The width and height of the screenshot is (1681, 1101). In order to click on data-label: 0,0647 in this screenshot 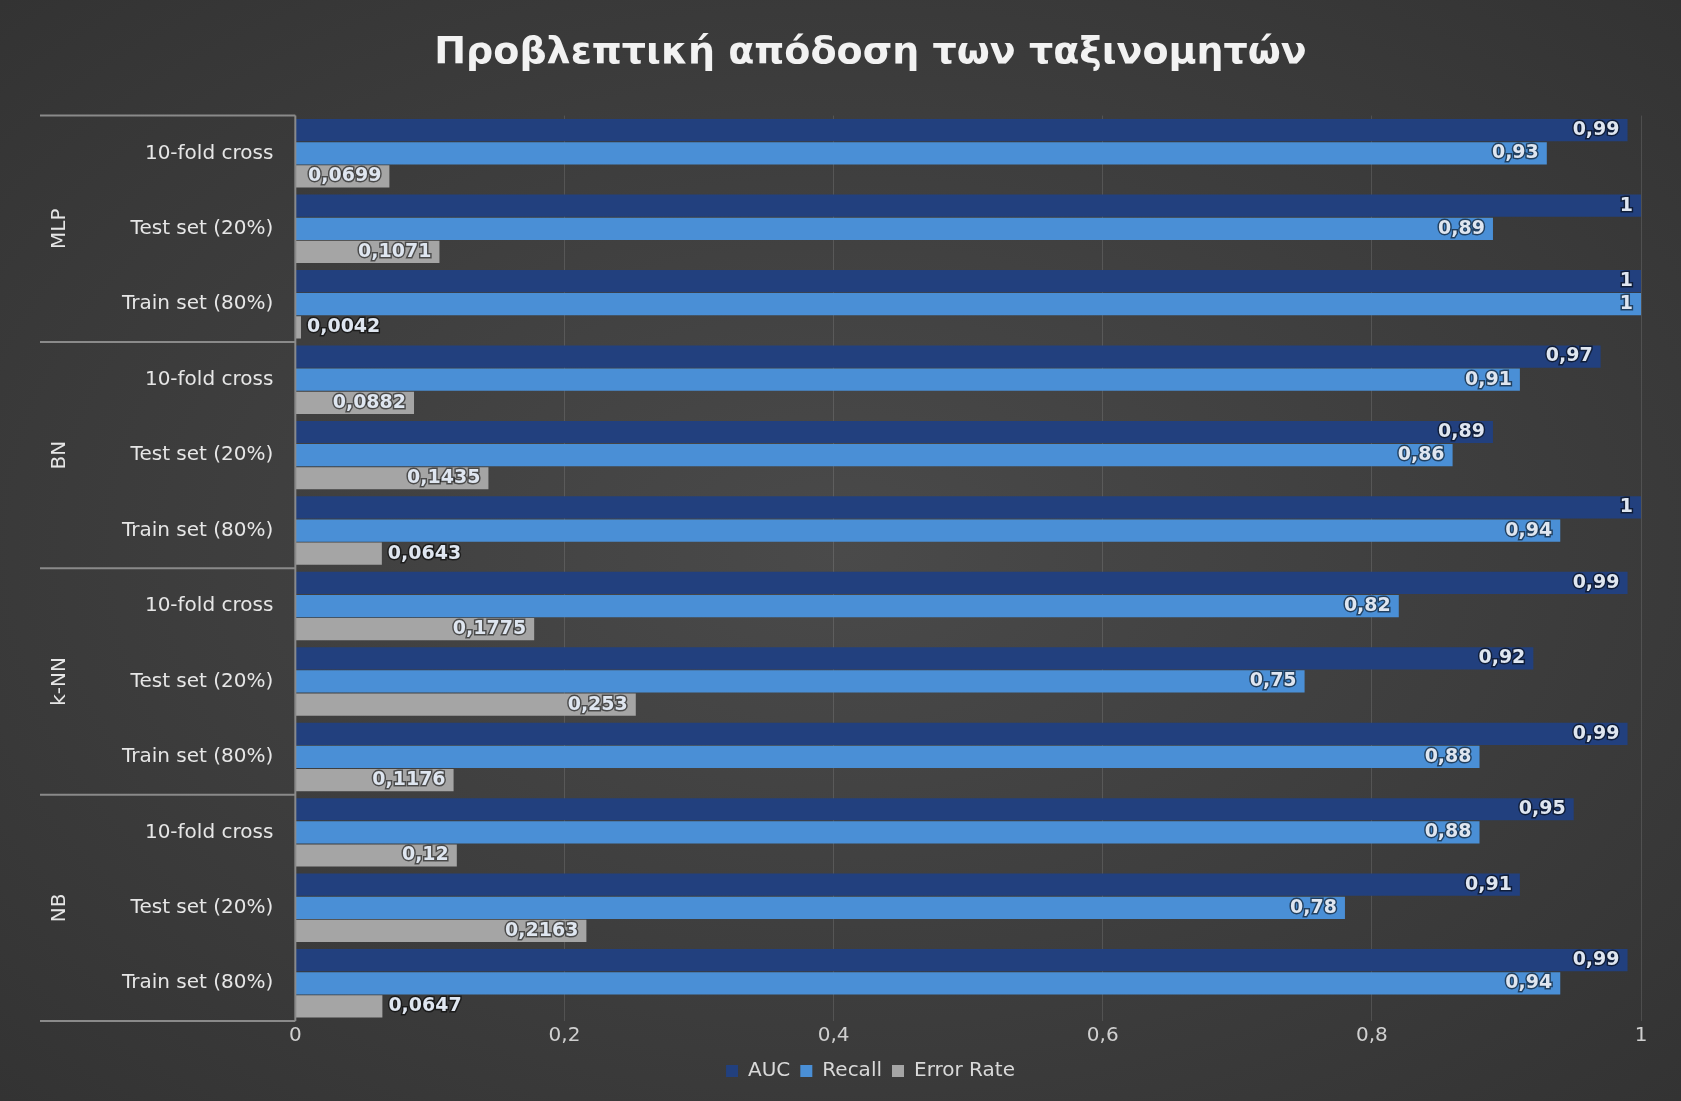, I will do `click(425, 1004)`.